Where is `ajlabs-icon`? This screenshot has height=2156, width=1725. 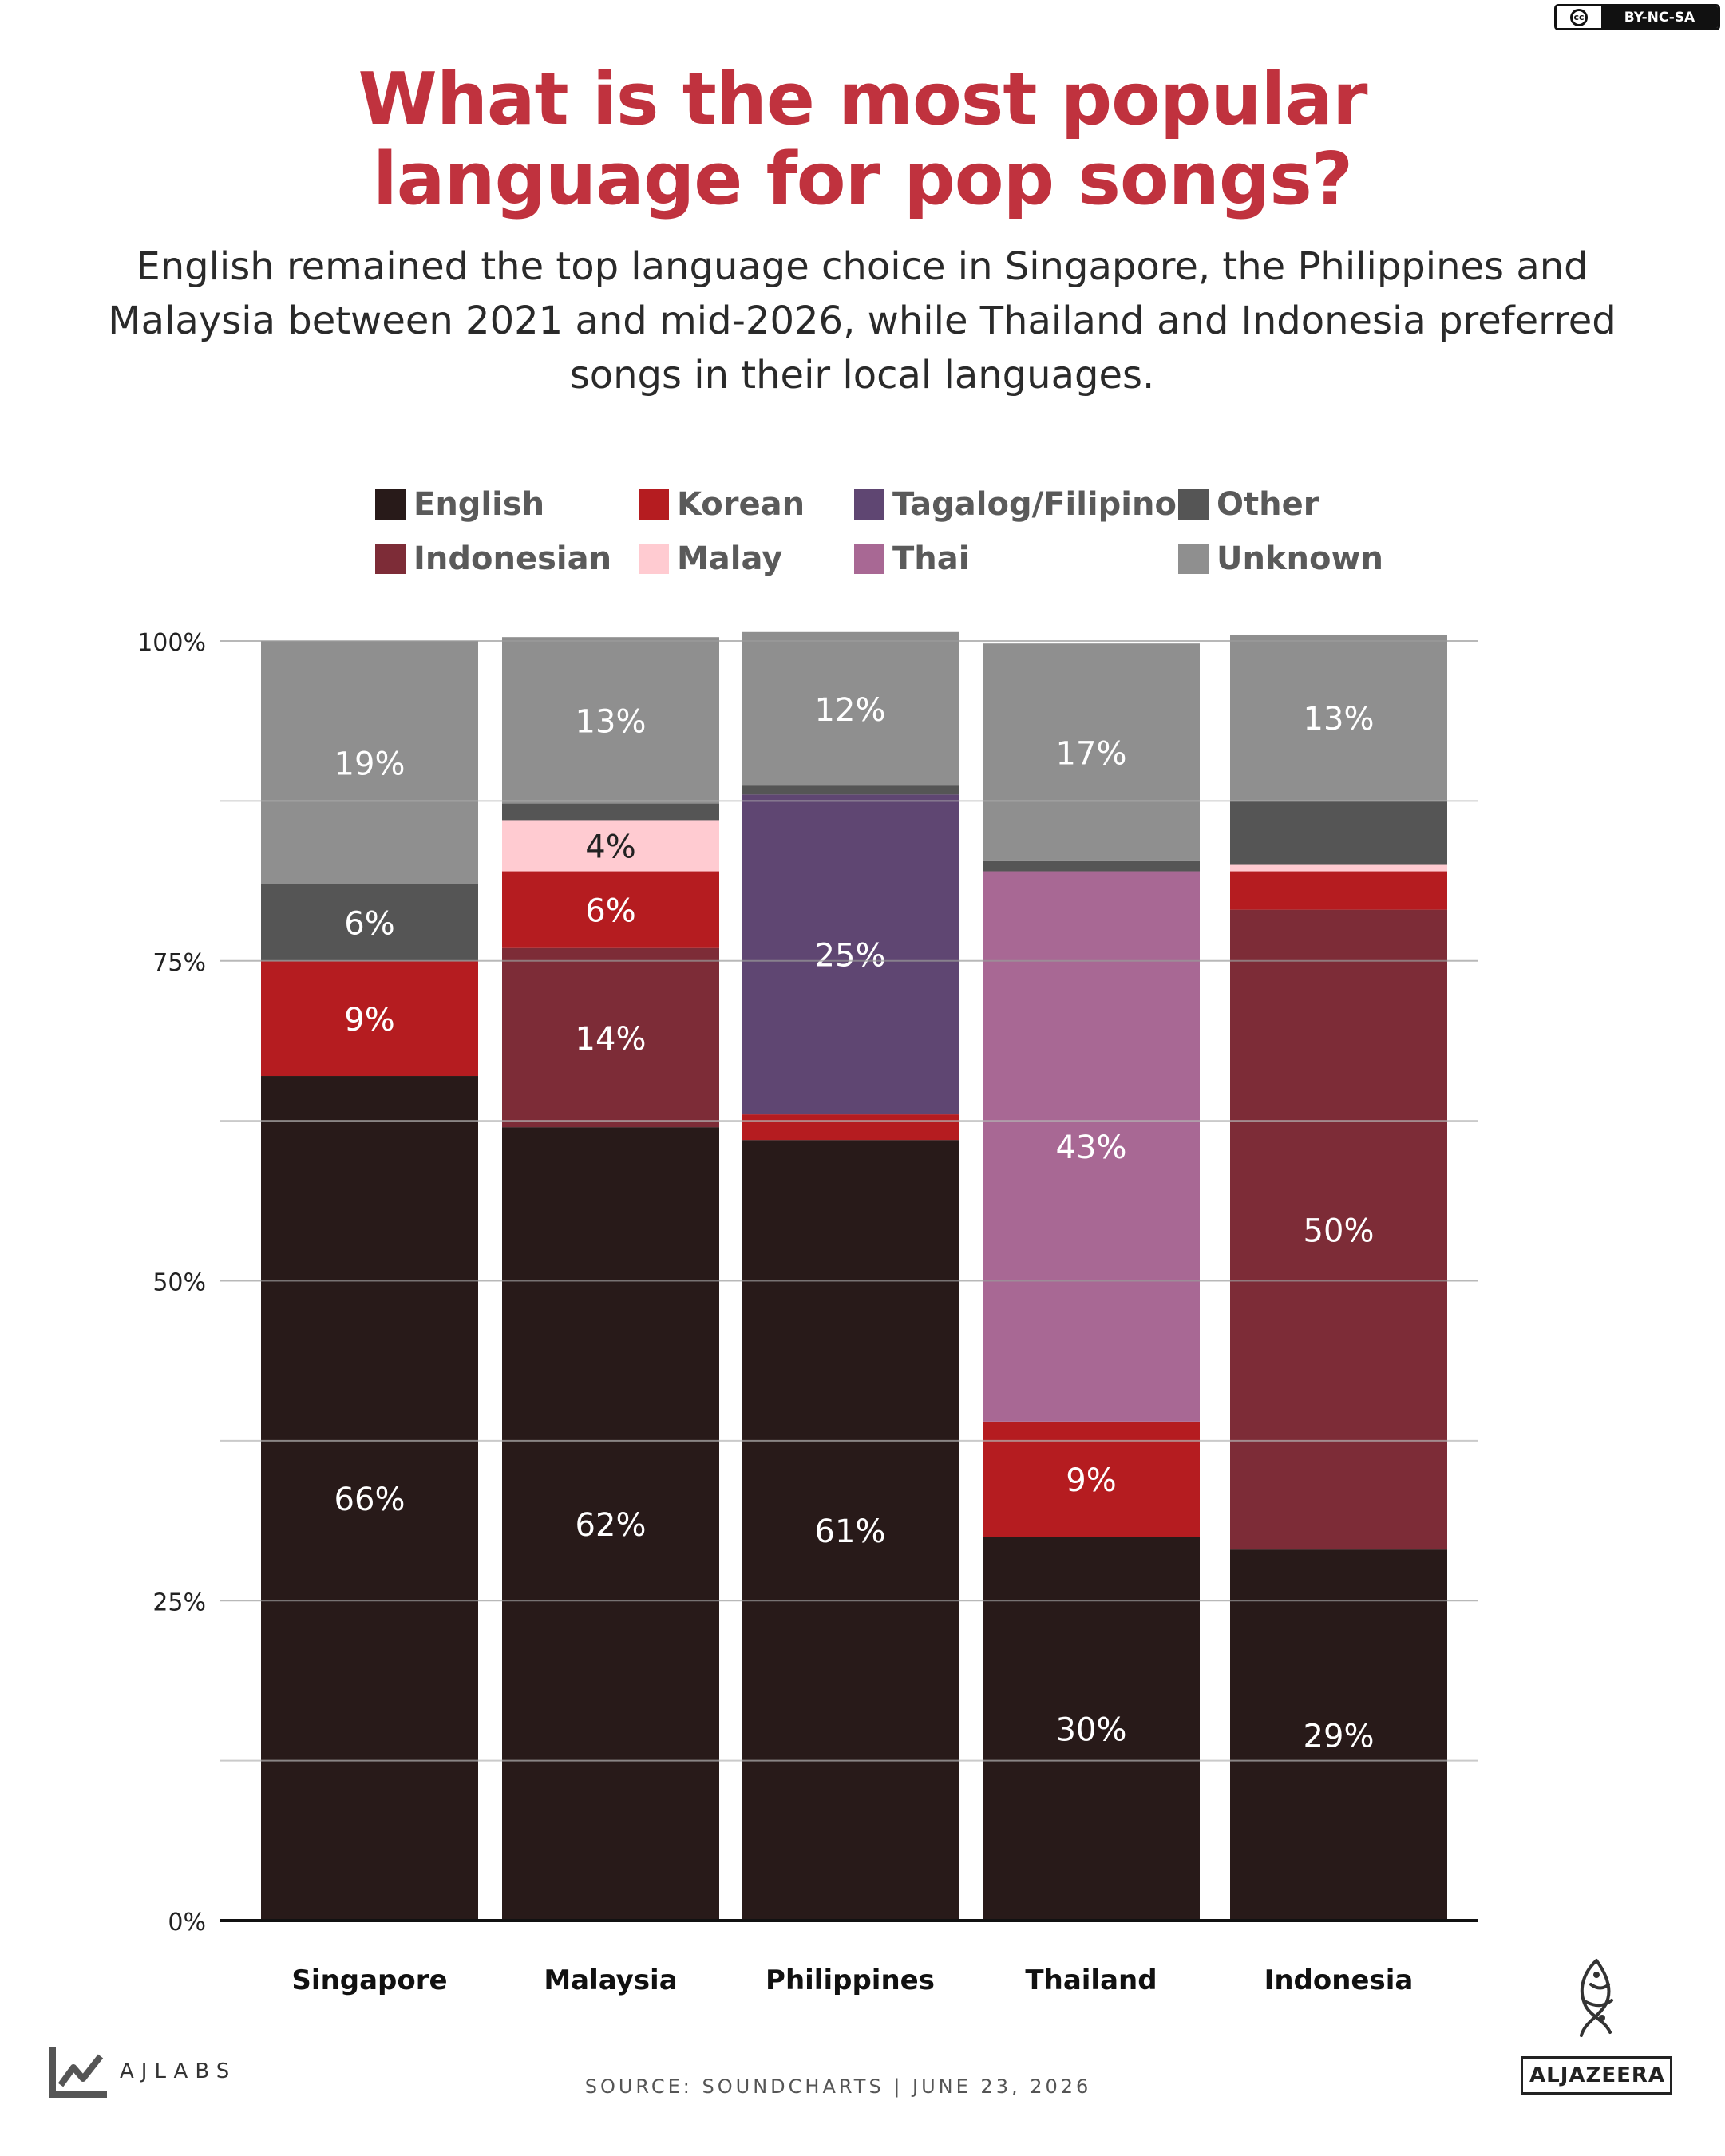
ajlabs-icon is located at coordinates (78, 2072).